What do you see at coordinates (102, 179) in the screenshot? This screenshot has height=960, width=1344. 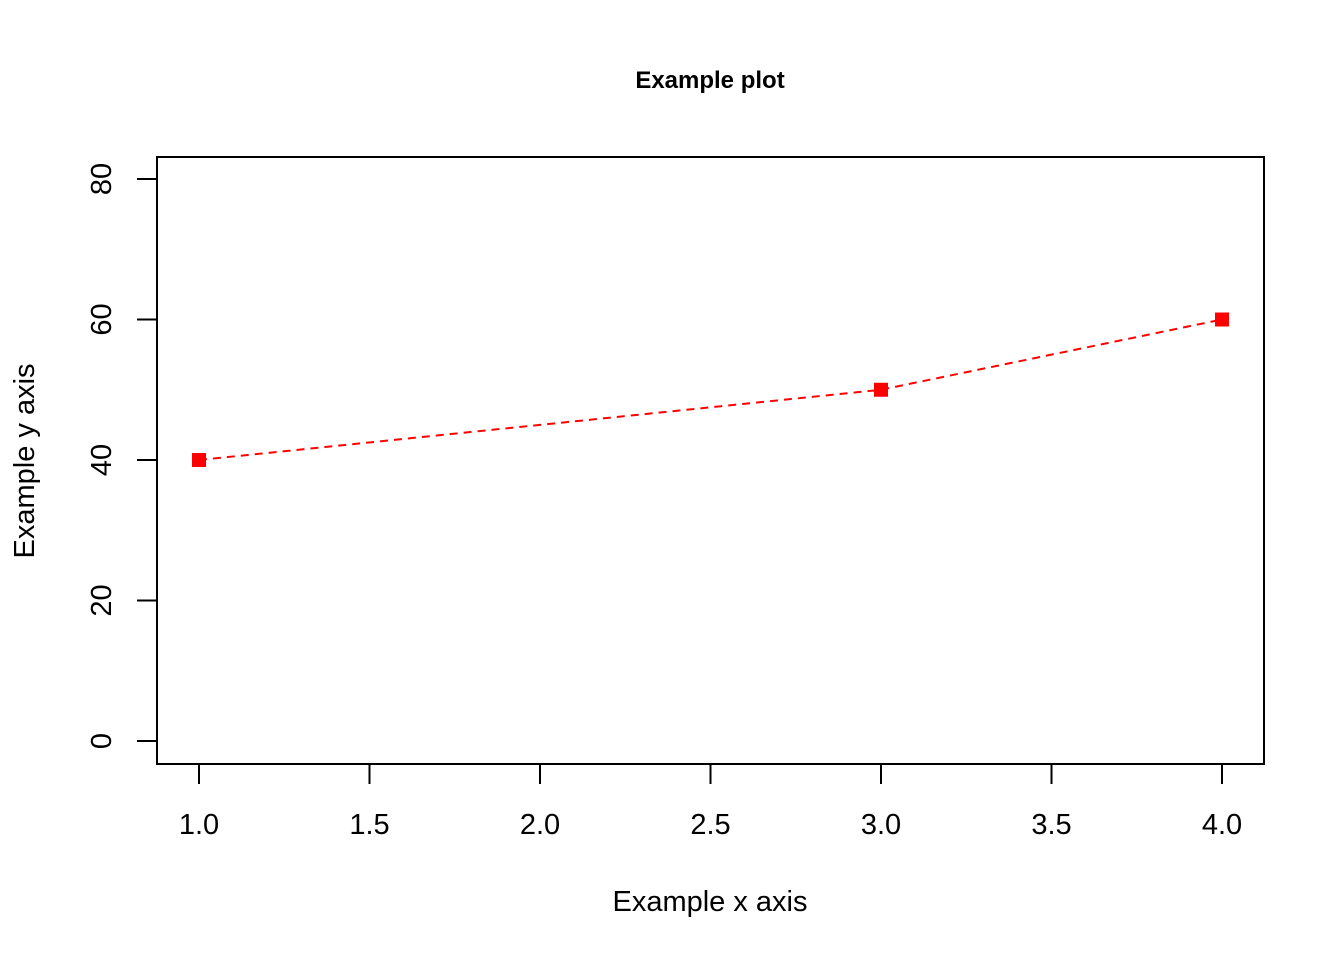 I see `y-tick-label: 80` at bounding box center [102, 179].